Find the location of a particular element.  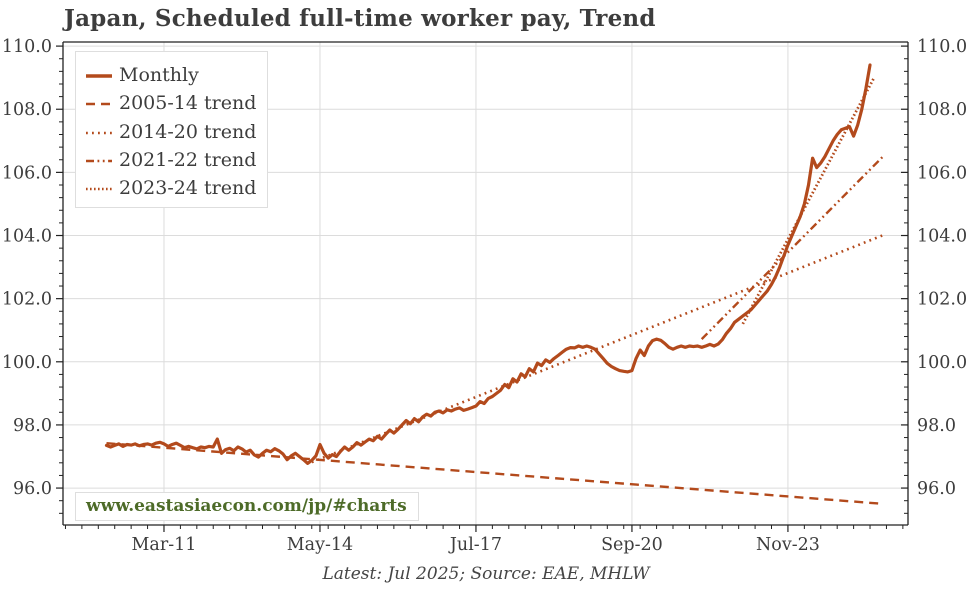

legend-item: Monthly is located at coordinates (176, 75).